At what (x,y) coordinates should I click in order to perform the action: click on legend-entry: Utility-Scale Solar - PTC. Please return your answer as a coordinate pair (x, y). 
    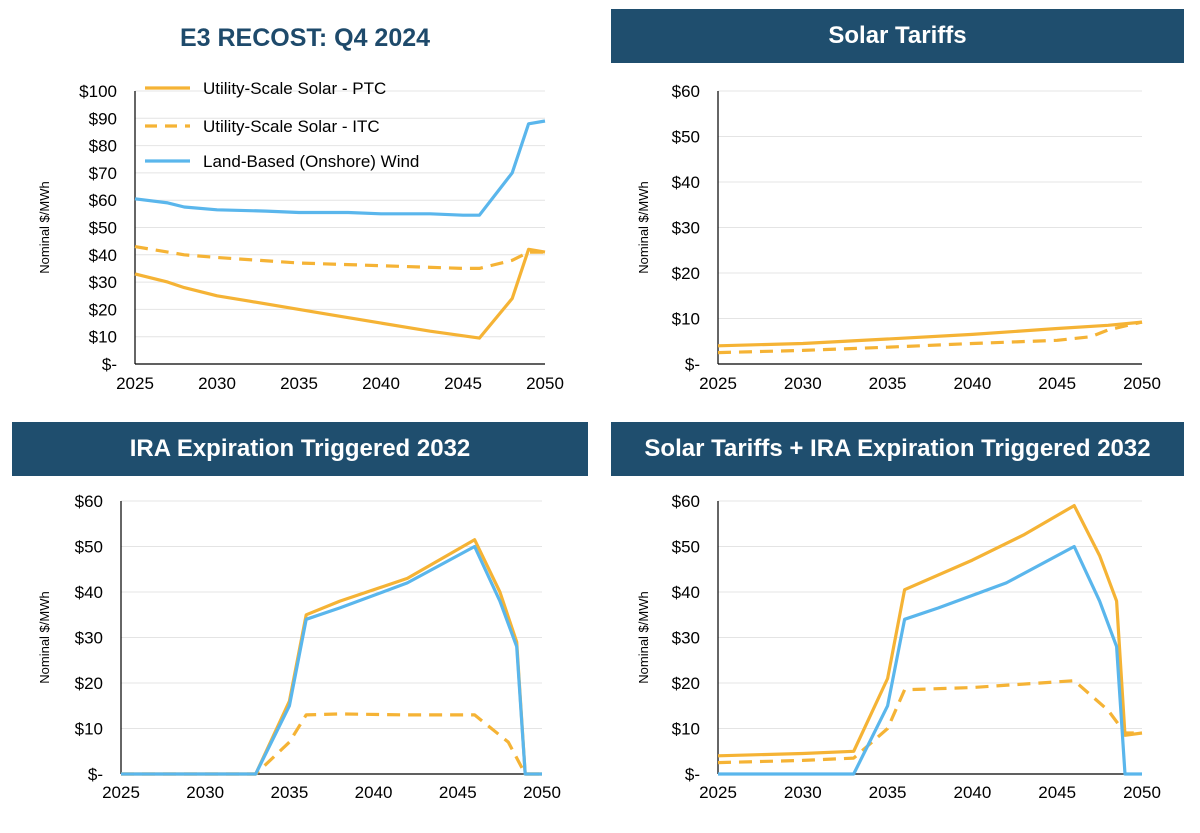
    Looking at the image, I should click on (294, 88).